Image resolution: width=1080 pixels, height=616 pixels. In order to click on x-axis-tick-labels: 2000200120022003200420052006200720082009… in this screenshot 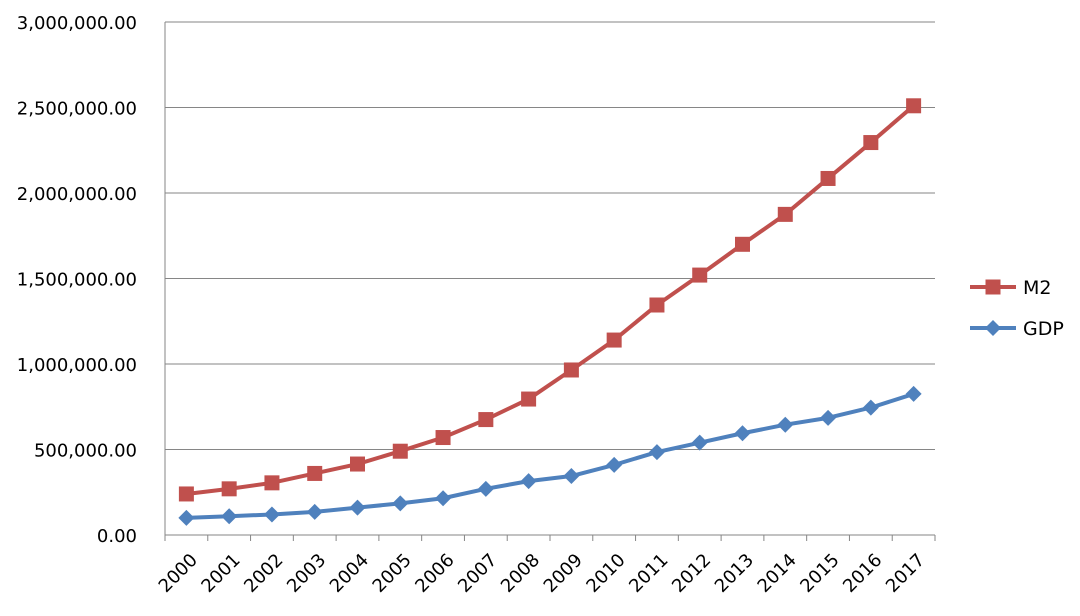, I will do `click(542, 573)`.